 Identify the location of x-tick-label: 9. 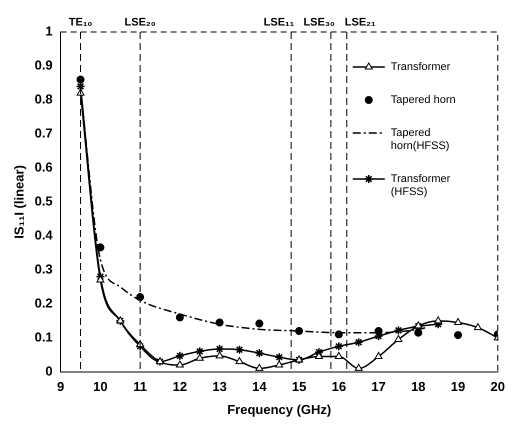
(60, 386).